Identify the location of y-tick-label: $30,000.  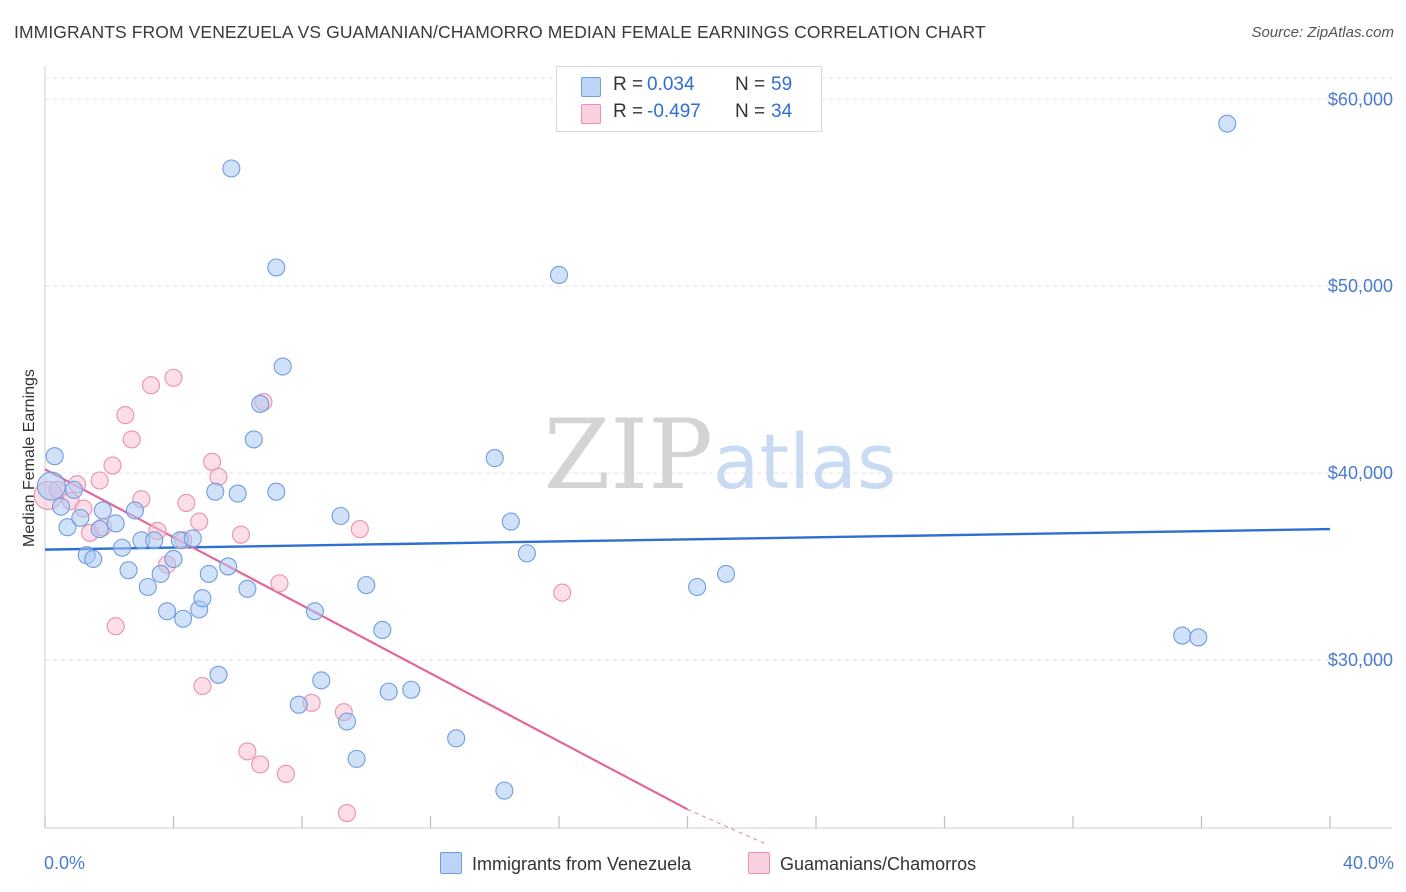
(1360, 660).